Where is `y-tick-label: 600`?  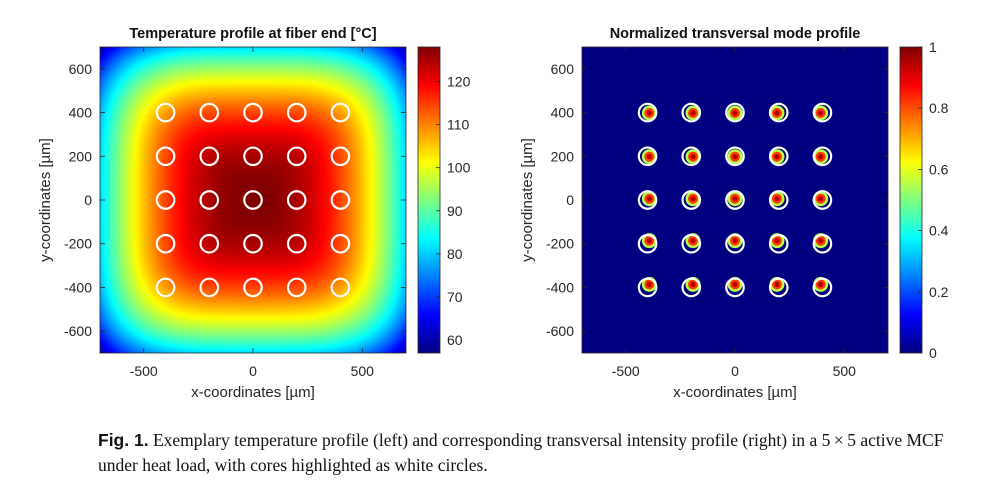
y-tick-label: 600 is located at coordinates (563, 69).